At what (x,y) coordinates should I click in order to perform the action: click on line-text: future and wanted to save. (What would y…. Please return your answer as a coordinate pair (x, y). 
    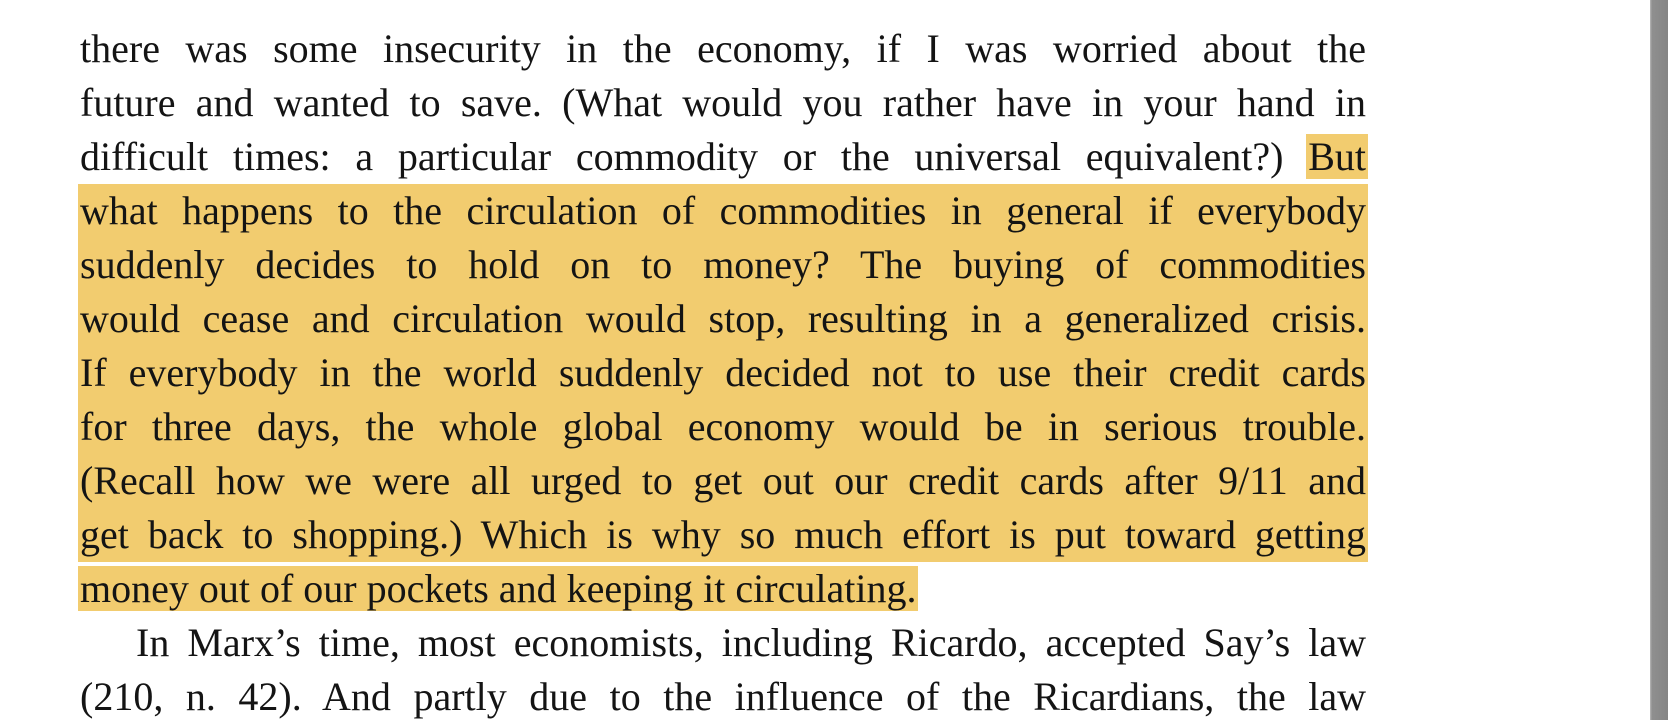
    Looking at the image, I should click on (723, 102).